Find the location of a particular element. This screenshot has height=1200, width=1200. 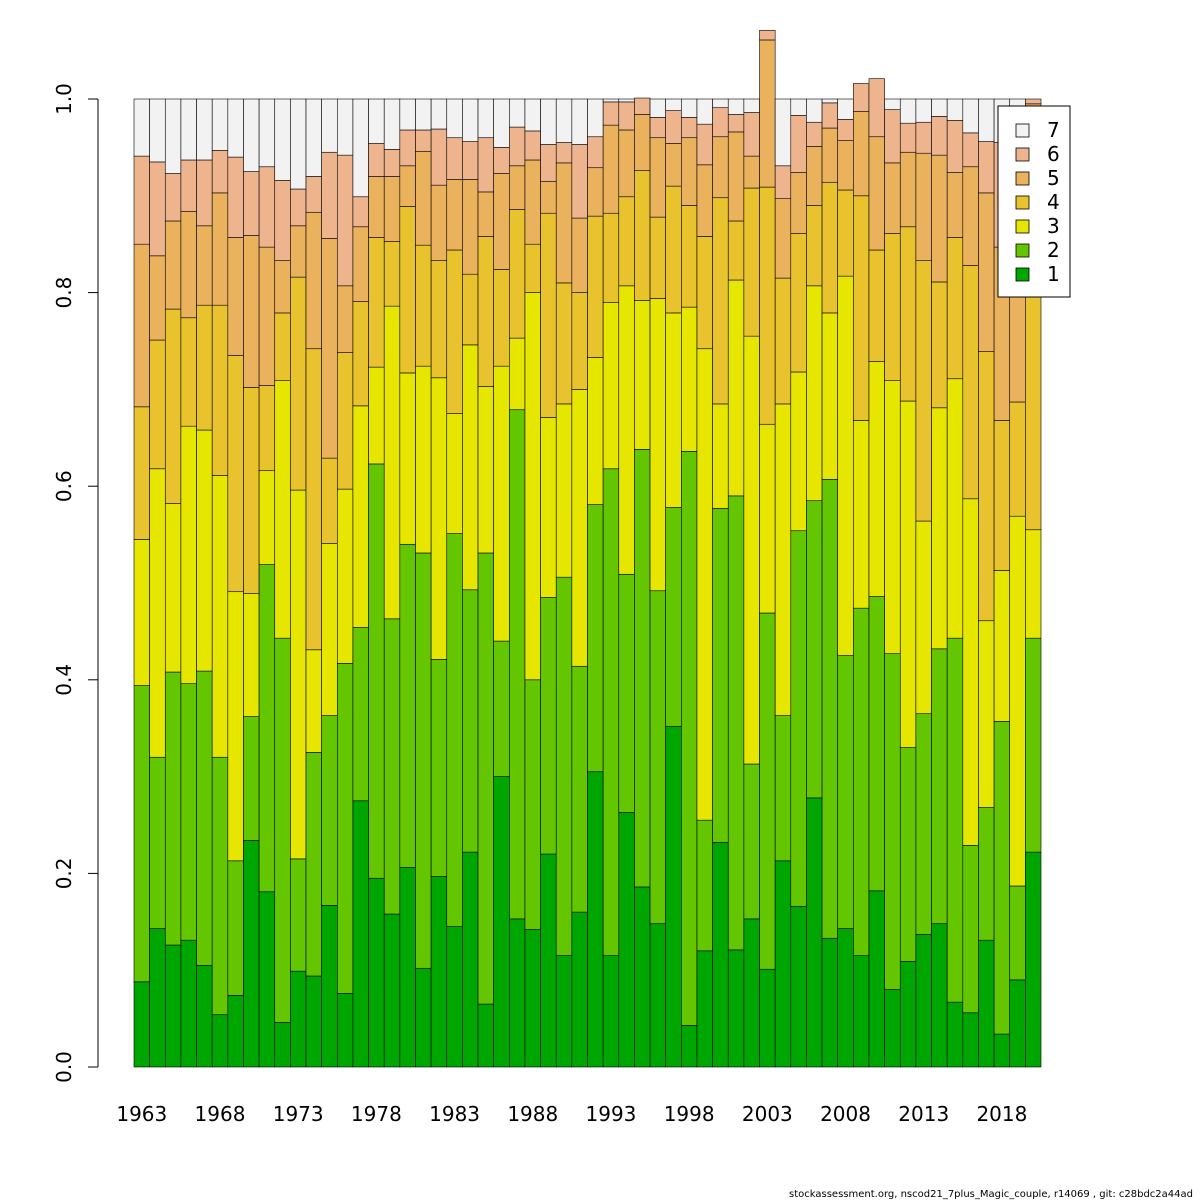

legend-label-6: 6 is located at coordinates (1053, 154).